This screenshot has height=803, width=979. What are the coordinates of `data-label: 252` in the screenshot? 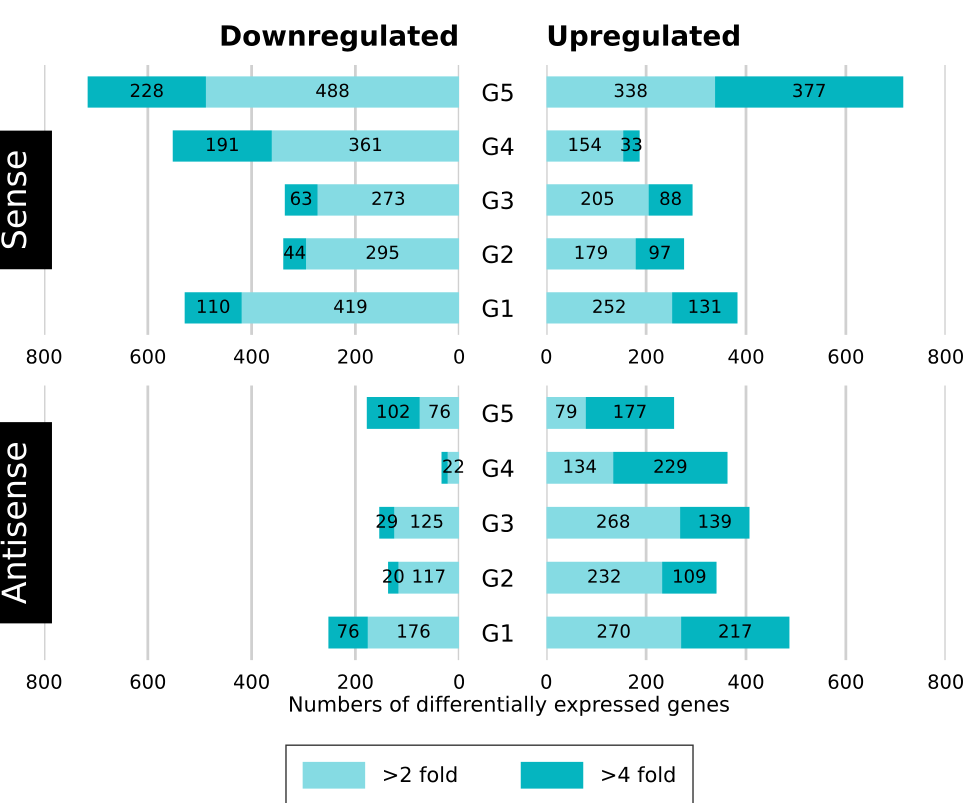 It's located at (609, 306).